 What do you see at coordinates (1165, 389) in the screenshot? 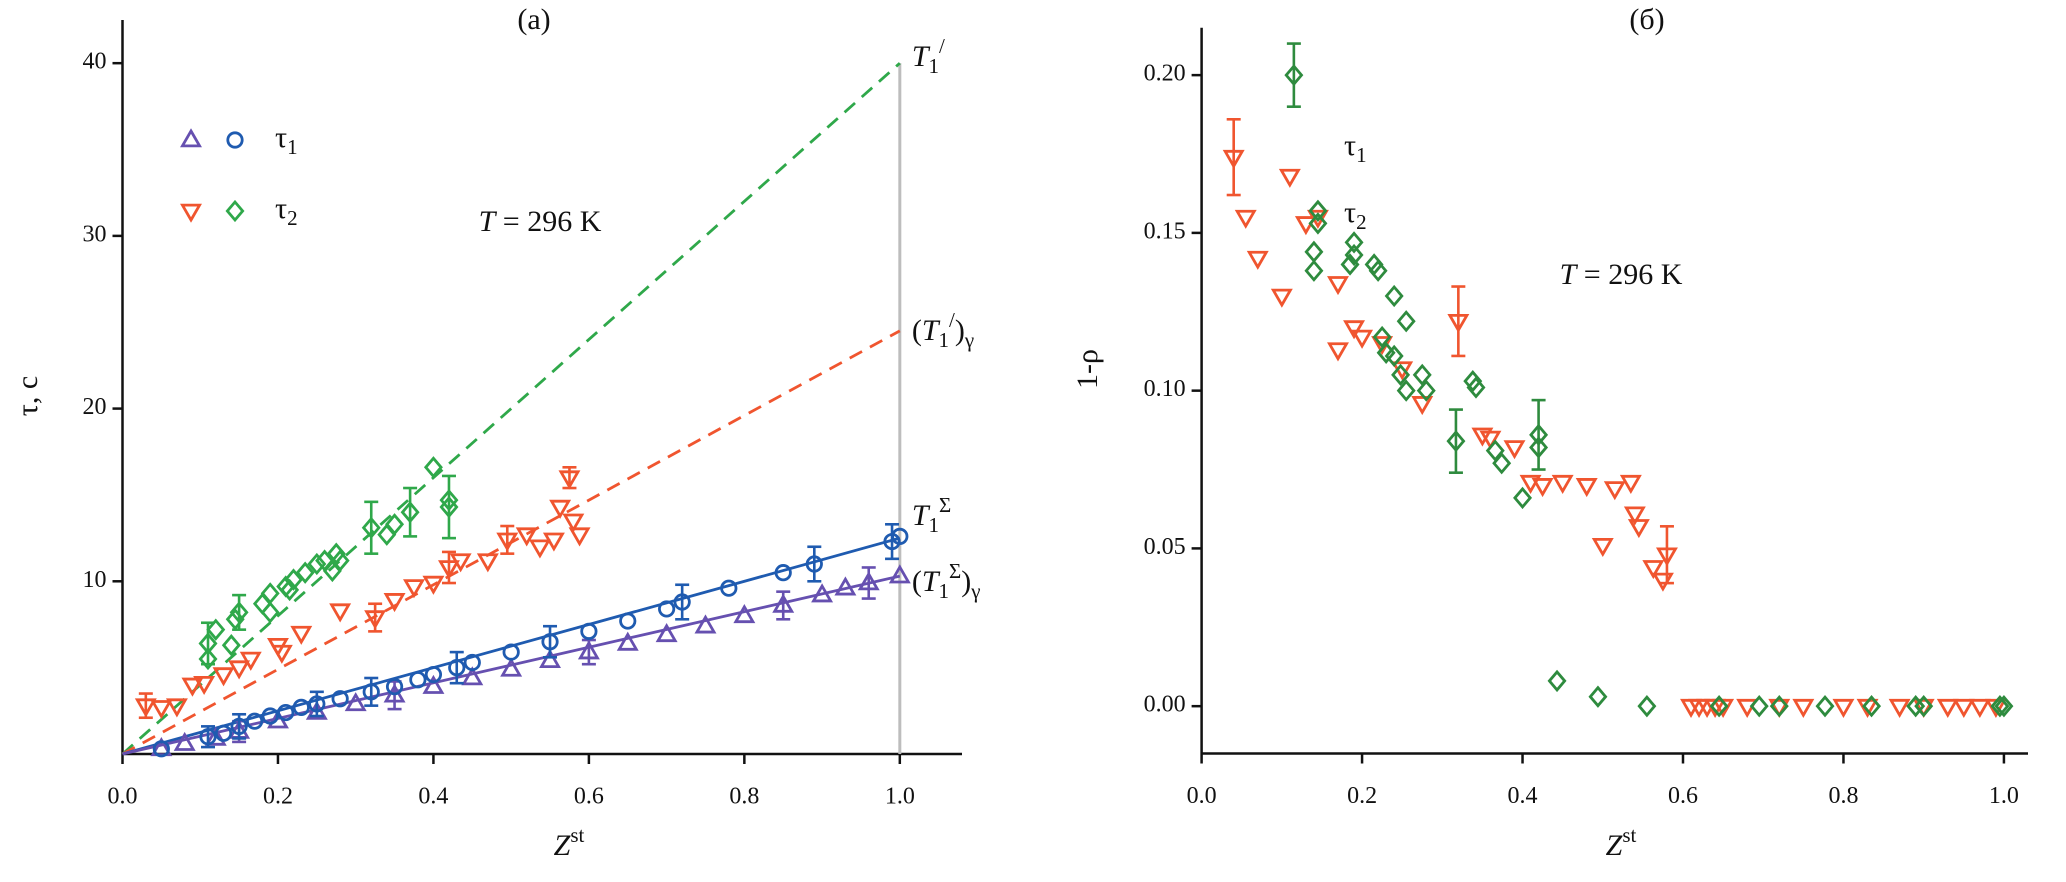
I see `y-tick-label: 0.10` at bounding box center [1165, 389].